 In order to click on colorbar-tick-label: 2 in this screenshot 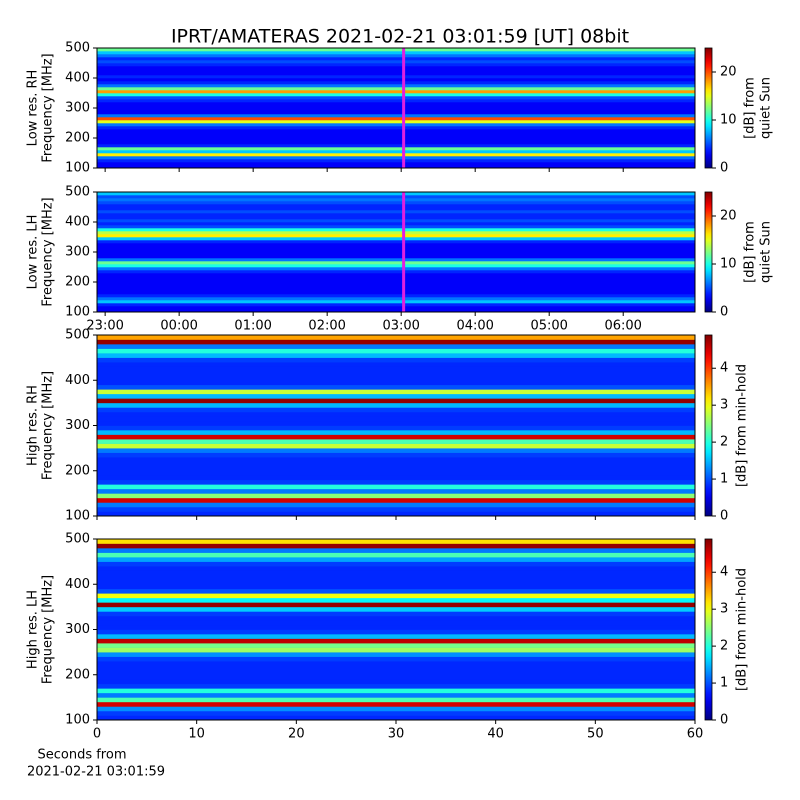, I will do `click(724, 442)`.